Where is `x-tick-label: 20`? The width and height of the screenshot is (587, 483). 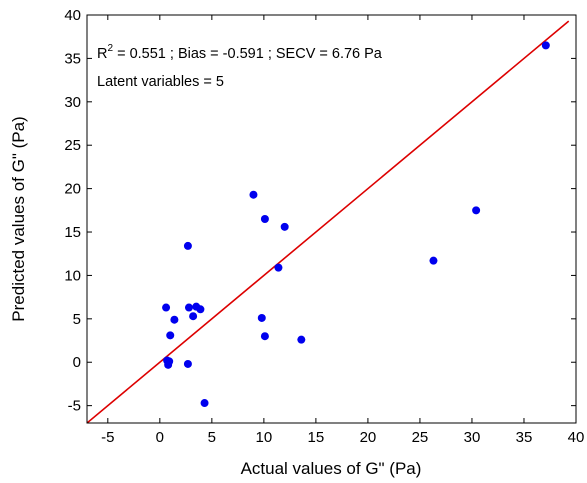 x-tick-label: 20 is located at coordinates (368, 437).